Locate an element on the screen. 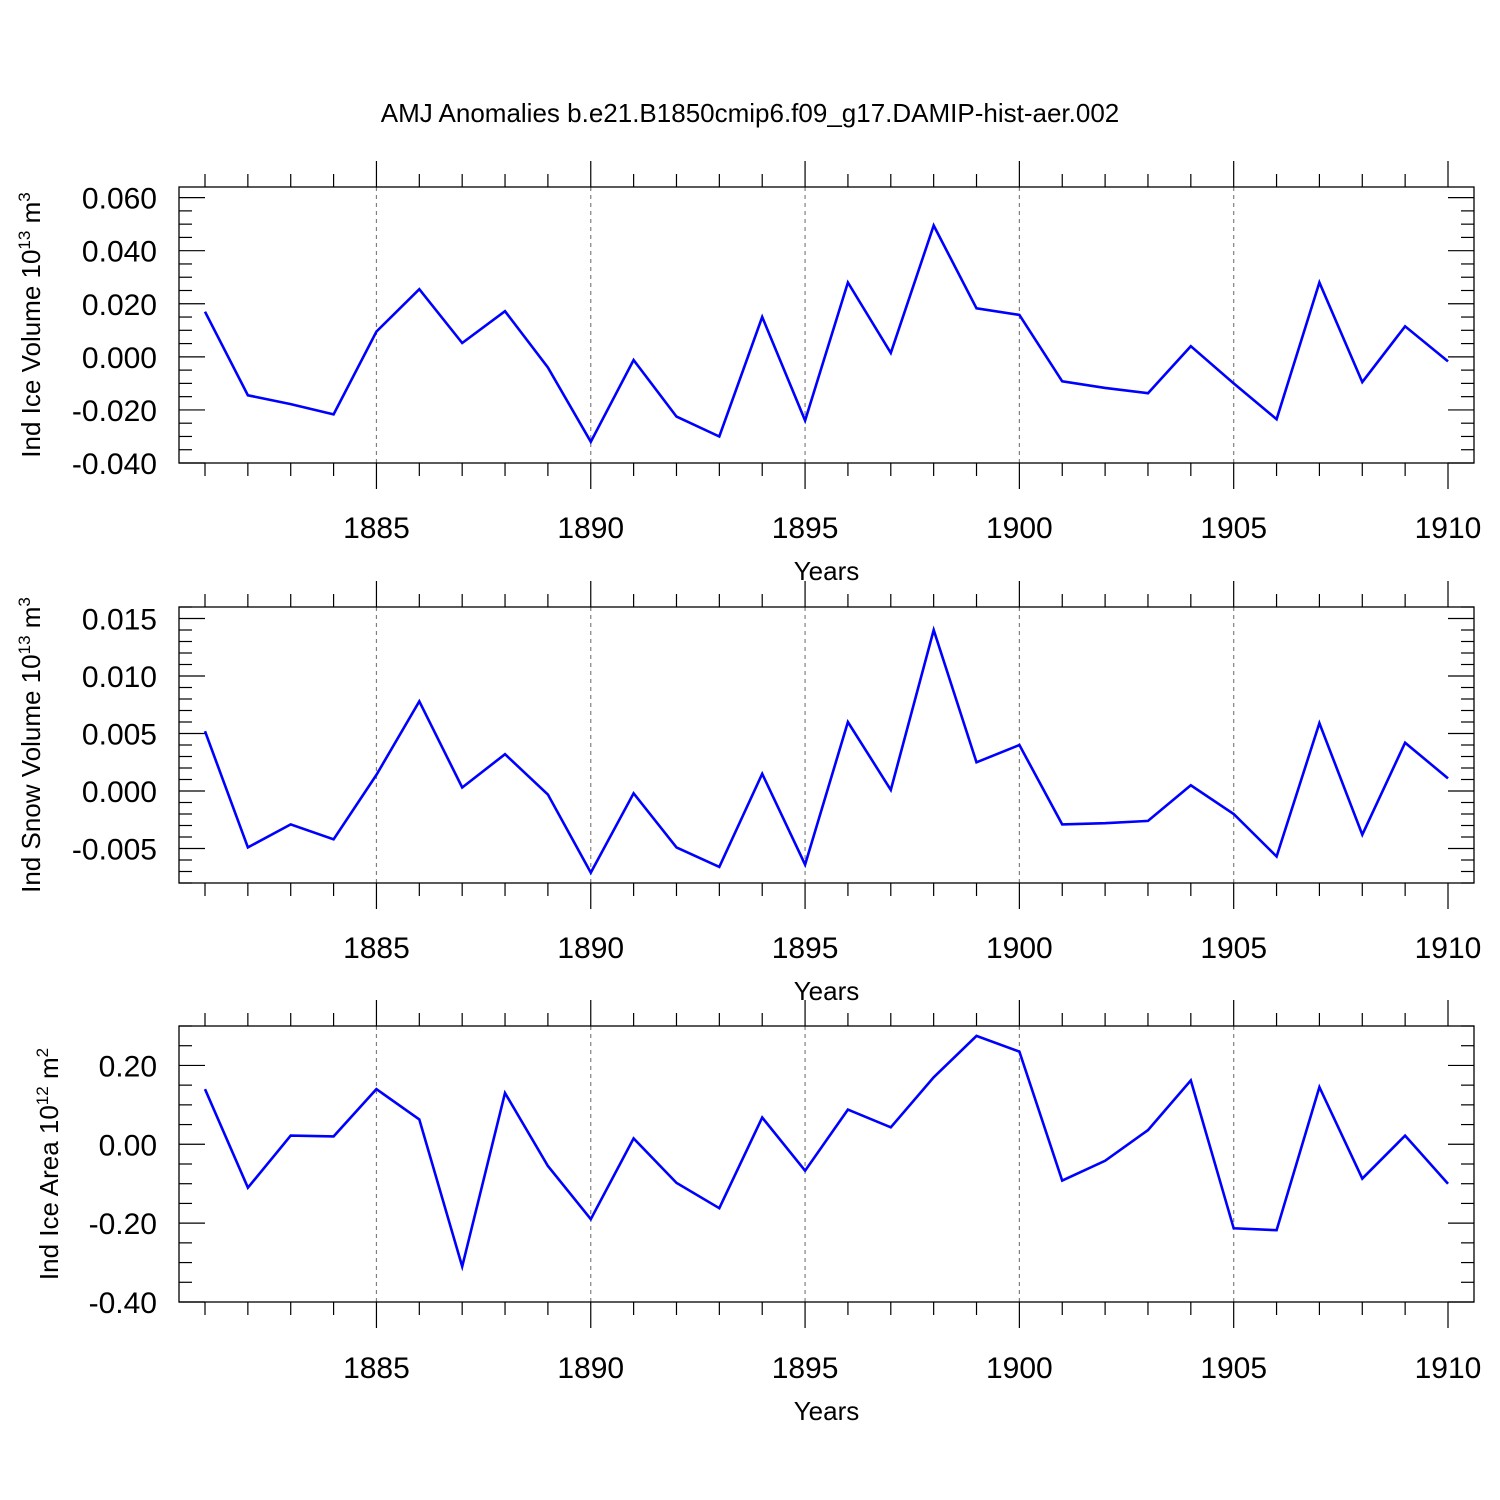 This screenshot has width=1500, height=1500. y-axis-title: Ind Snow Volume 1013 m3 is located at coordinates (30, 745).